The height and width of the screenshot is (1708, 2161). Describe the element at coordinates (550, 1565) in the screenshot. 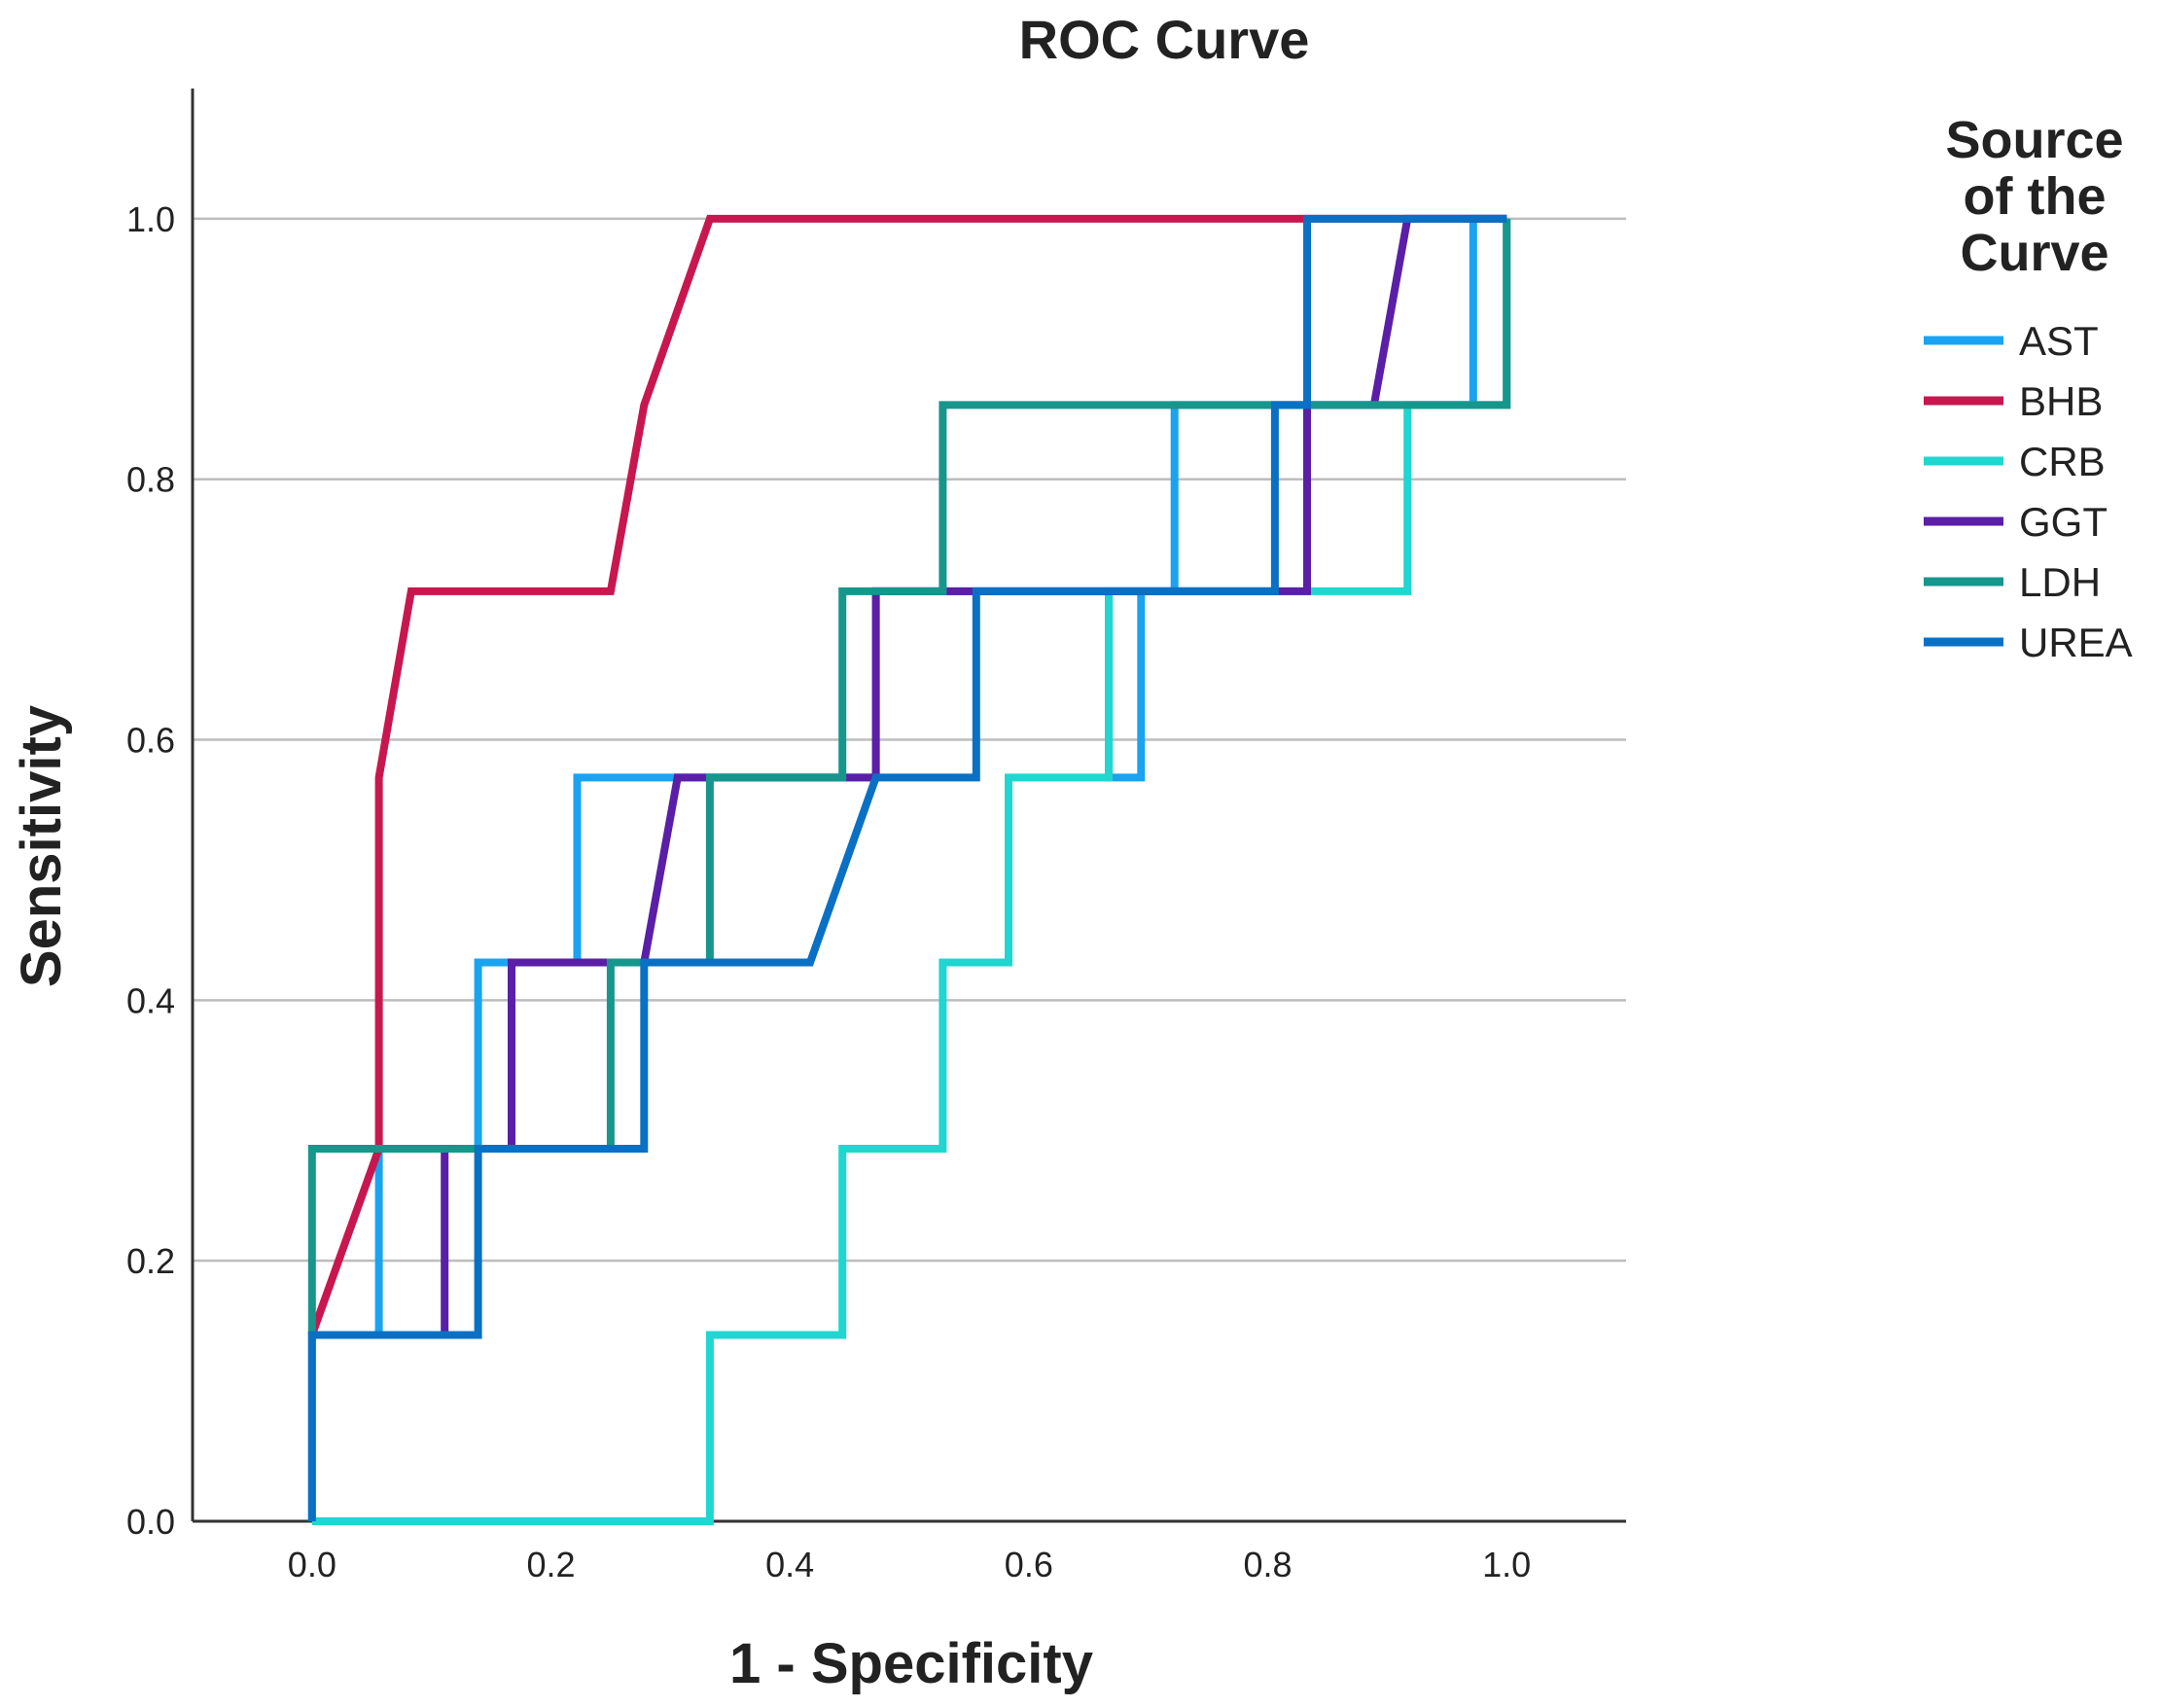

I see `x-tick-label: 0.2` at that location.